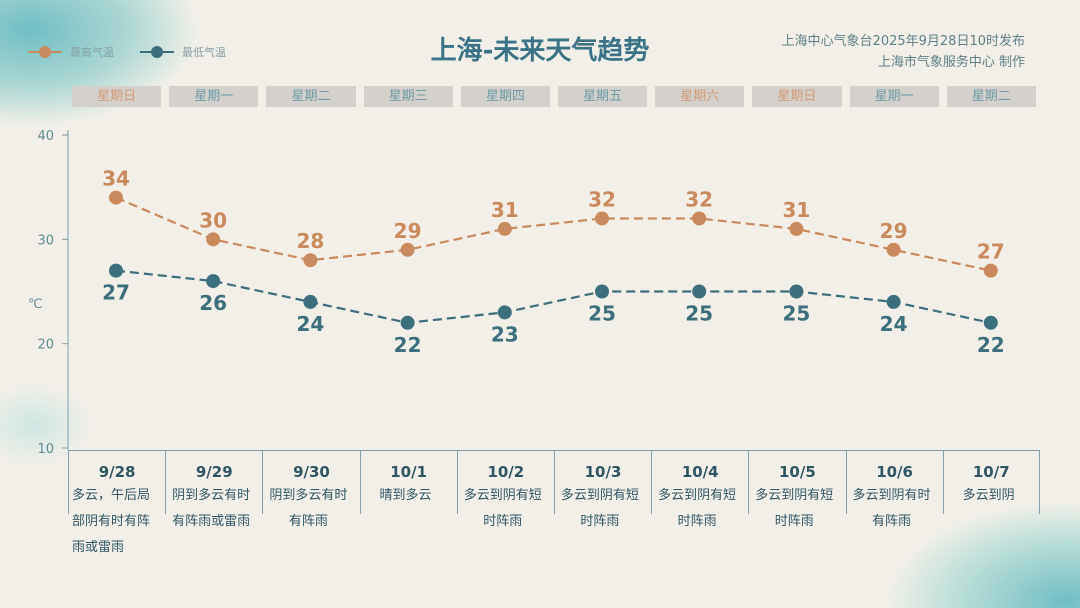 This screenshot has height=608, width=1080. What do you see at coordinates (213, 303) in the screenshot?
I see `data-label: 26` at bounding box center [213, 303].